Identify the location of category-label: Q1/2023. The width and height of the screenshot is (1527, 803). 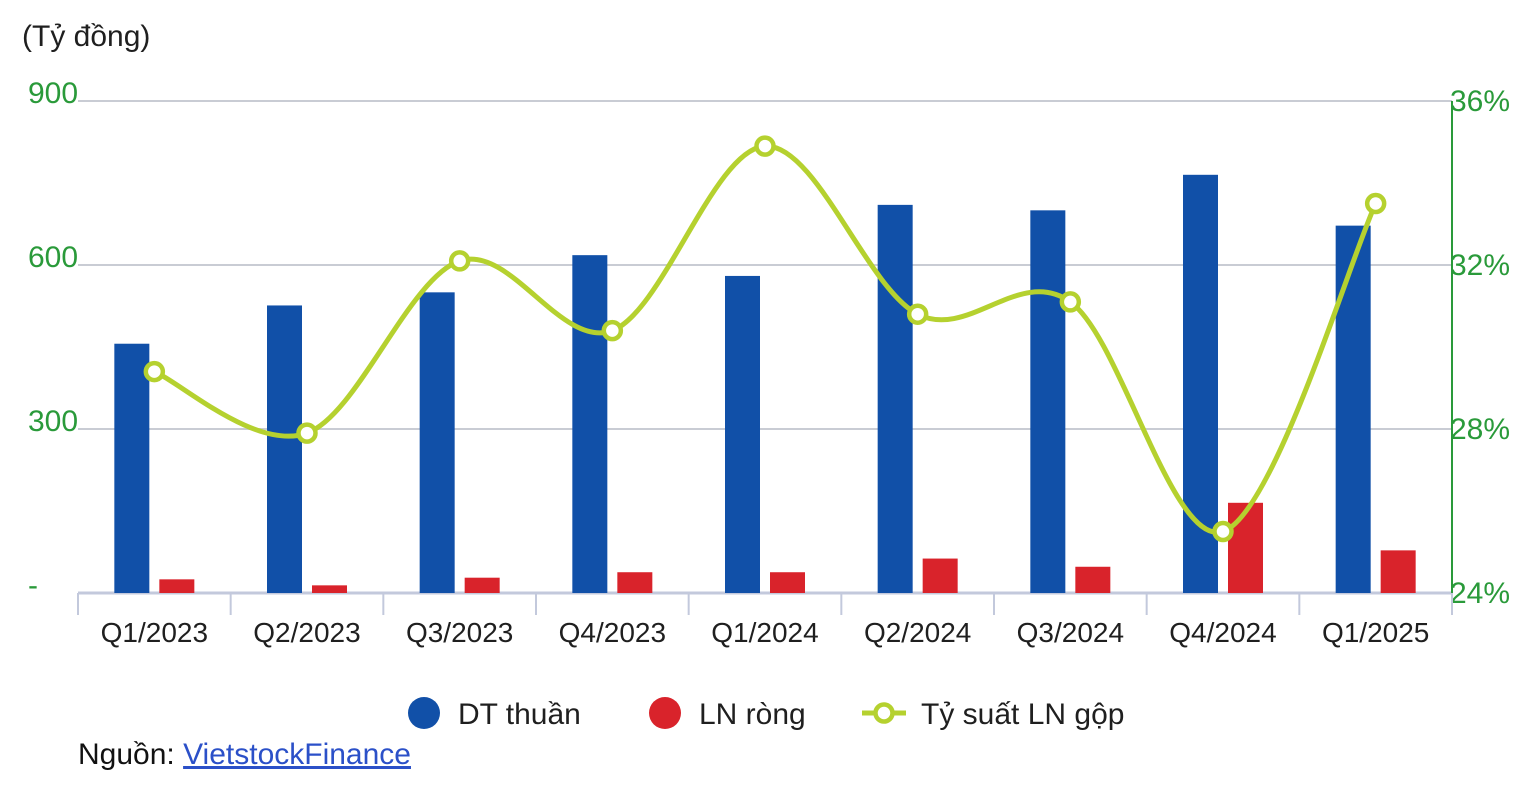
(154, 632).